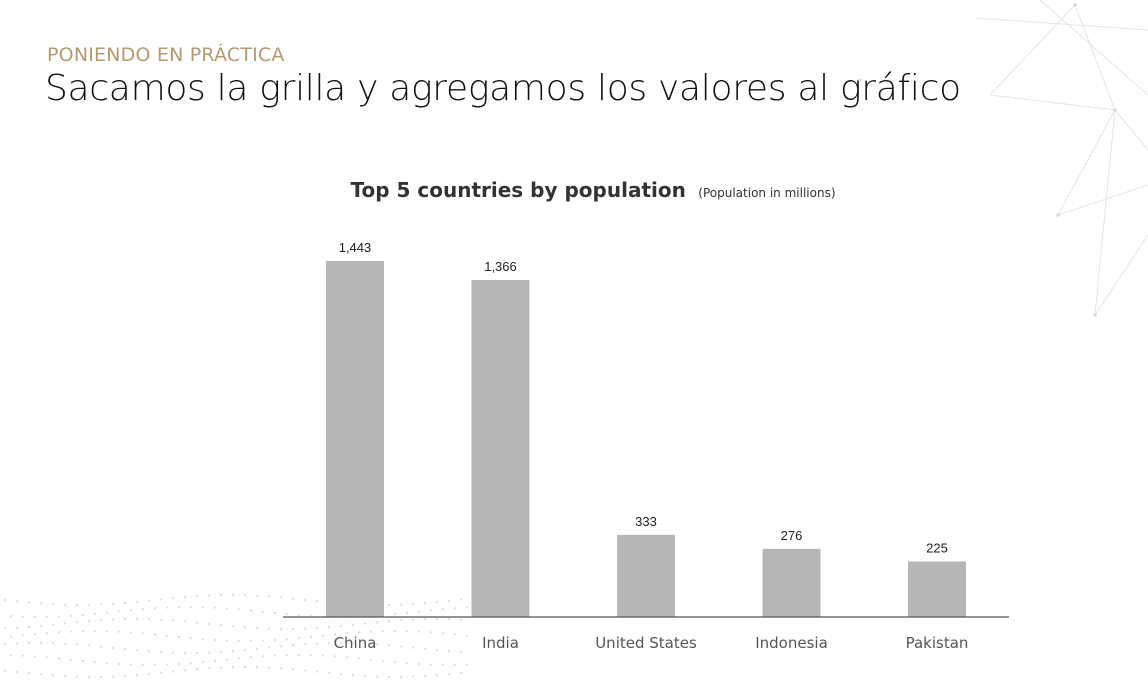 The image size is (1148, 687). Describe the element at coordinates (937, 589) in the screenshot. I see `bar-pakistan` at that location.